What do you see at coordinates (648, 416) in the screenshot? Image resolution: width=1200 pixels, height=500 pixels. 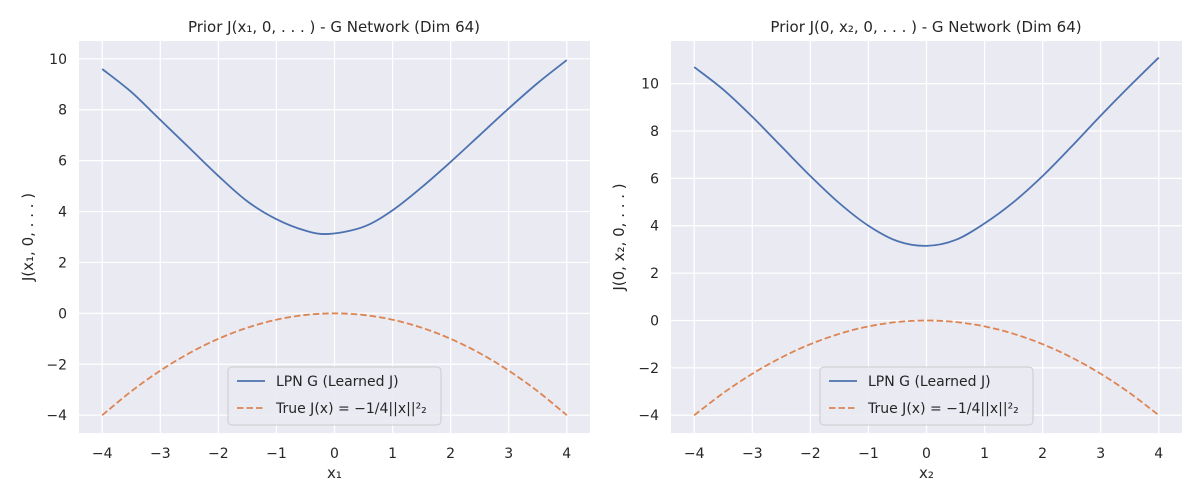 I see `chart-1-ytick-label: −4` at bounding box center [648, 416].